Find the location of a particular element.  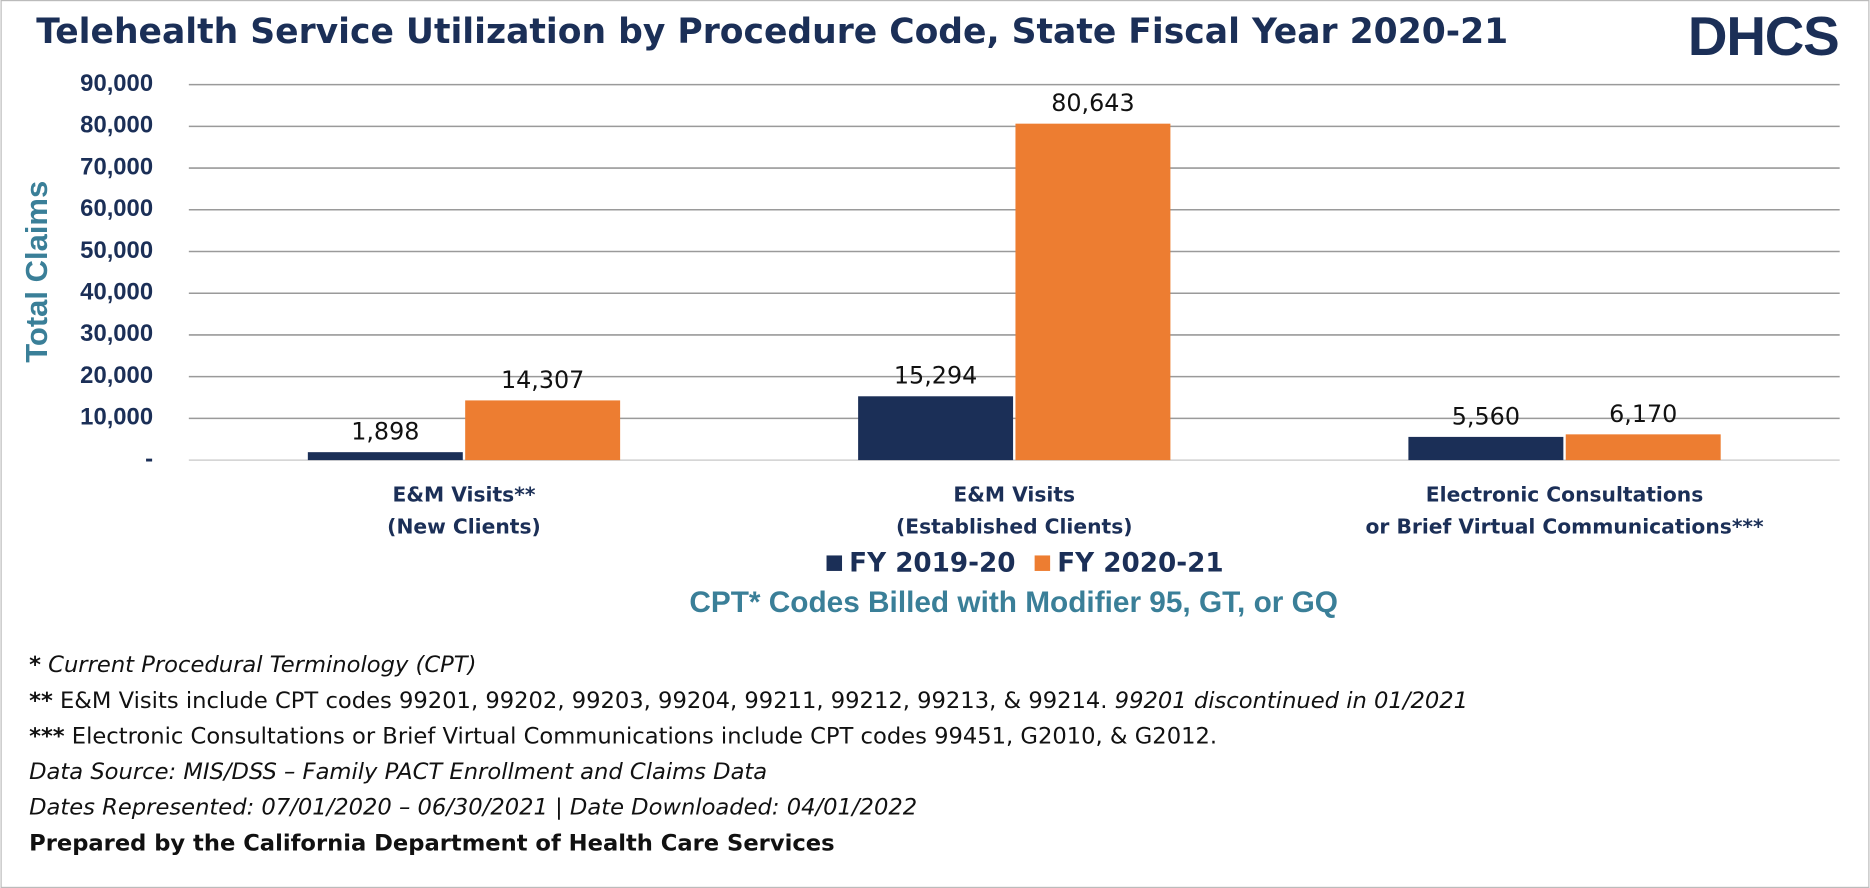

legend-label: FY 2020-21 is located at coordinates (1140, 563).